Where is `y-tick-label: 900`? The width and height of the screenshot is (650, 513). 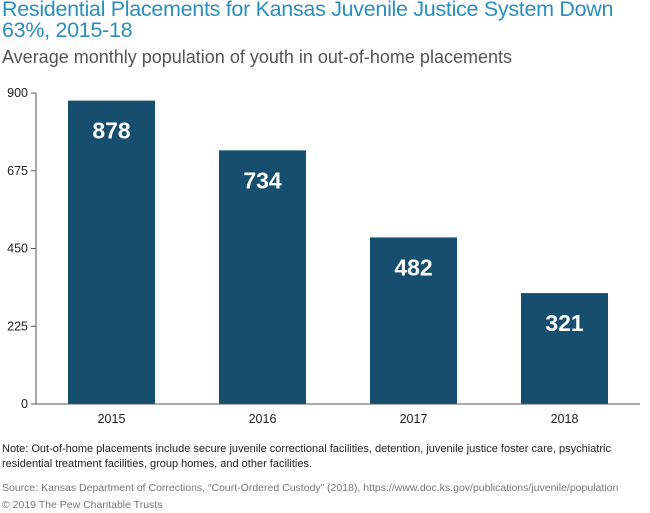
y-tick-label: 900 is located at coordinates (17, 93).